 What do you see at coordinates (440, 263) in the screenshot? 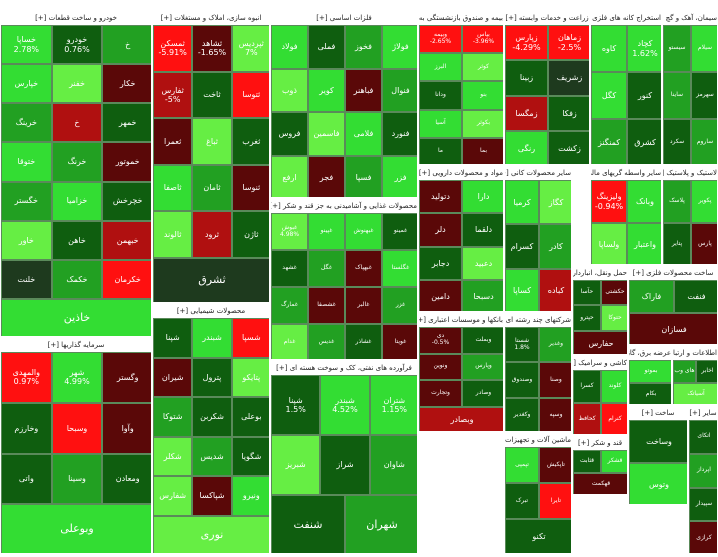
I see `stock-tile: دجابر` at bounding box center [440, 263].